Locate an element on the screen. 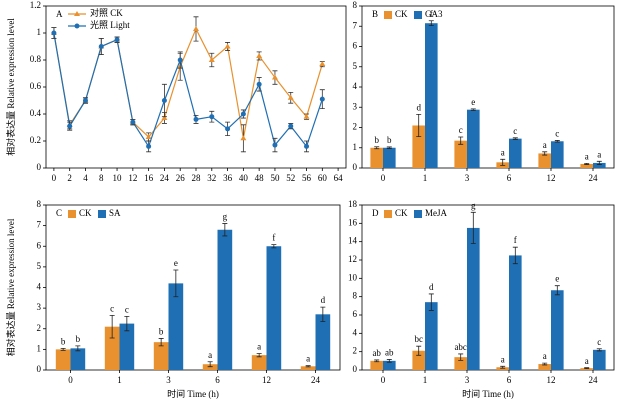 This screenshot has width=622, height=400. x-tick-label: 0 is located at coordinates (70, 380).